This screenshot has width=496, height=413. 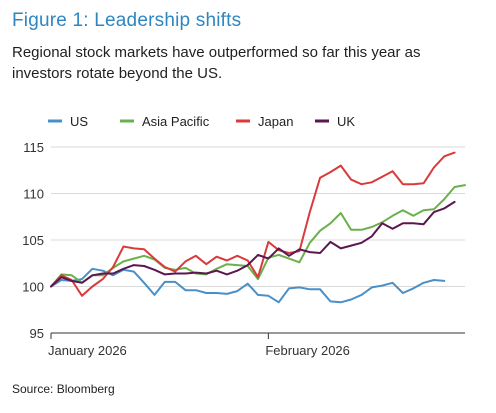 What do you see at coordinates (33, 240) in the screenshot?
I see `y-tick-label: 105` at bounding box center [33, 240].